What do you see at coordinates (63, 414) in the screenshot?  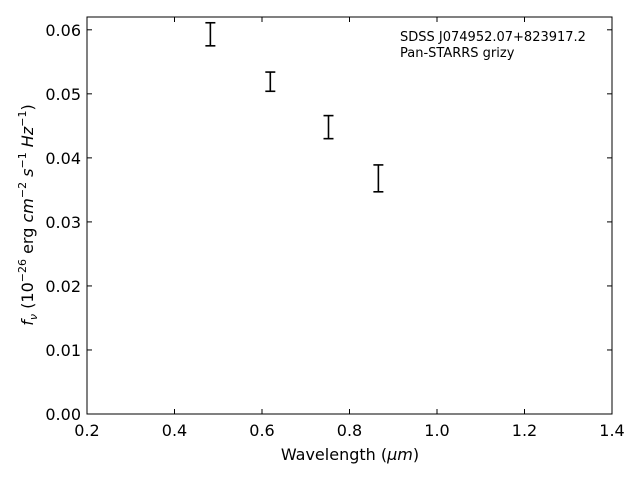 I see `y-tick-label: 0.00` at bounding box center [63, 414].